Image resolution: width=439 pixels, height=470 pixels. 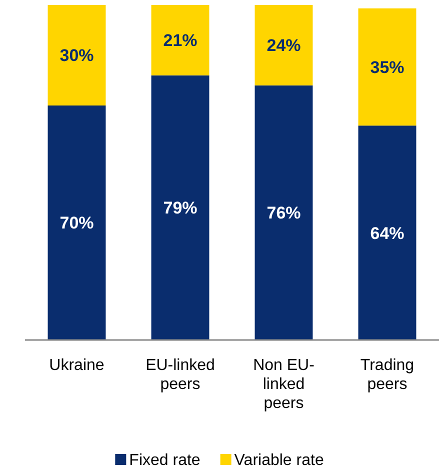 What do you see at coordinates (279, 460) in the screenshot?
I see `legend-label: Variable rate` at bounding box center [279, 460].